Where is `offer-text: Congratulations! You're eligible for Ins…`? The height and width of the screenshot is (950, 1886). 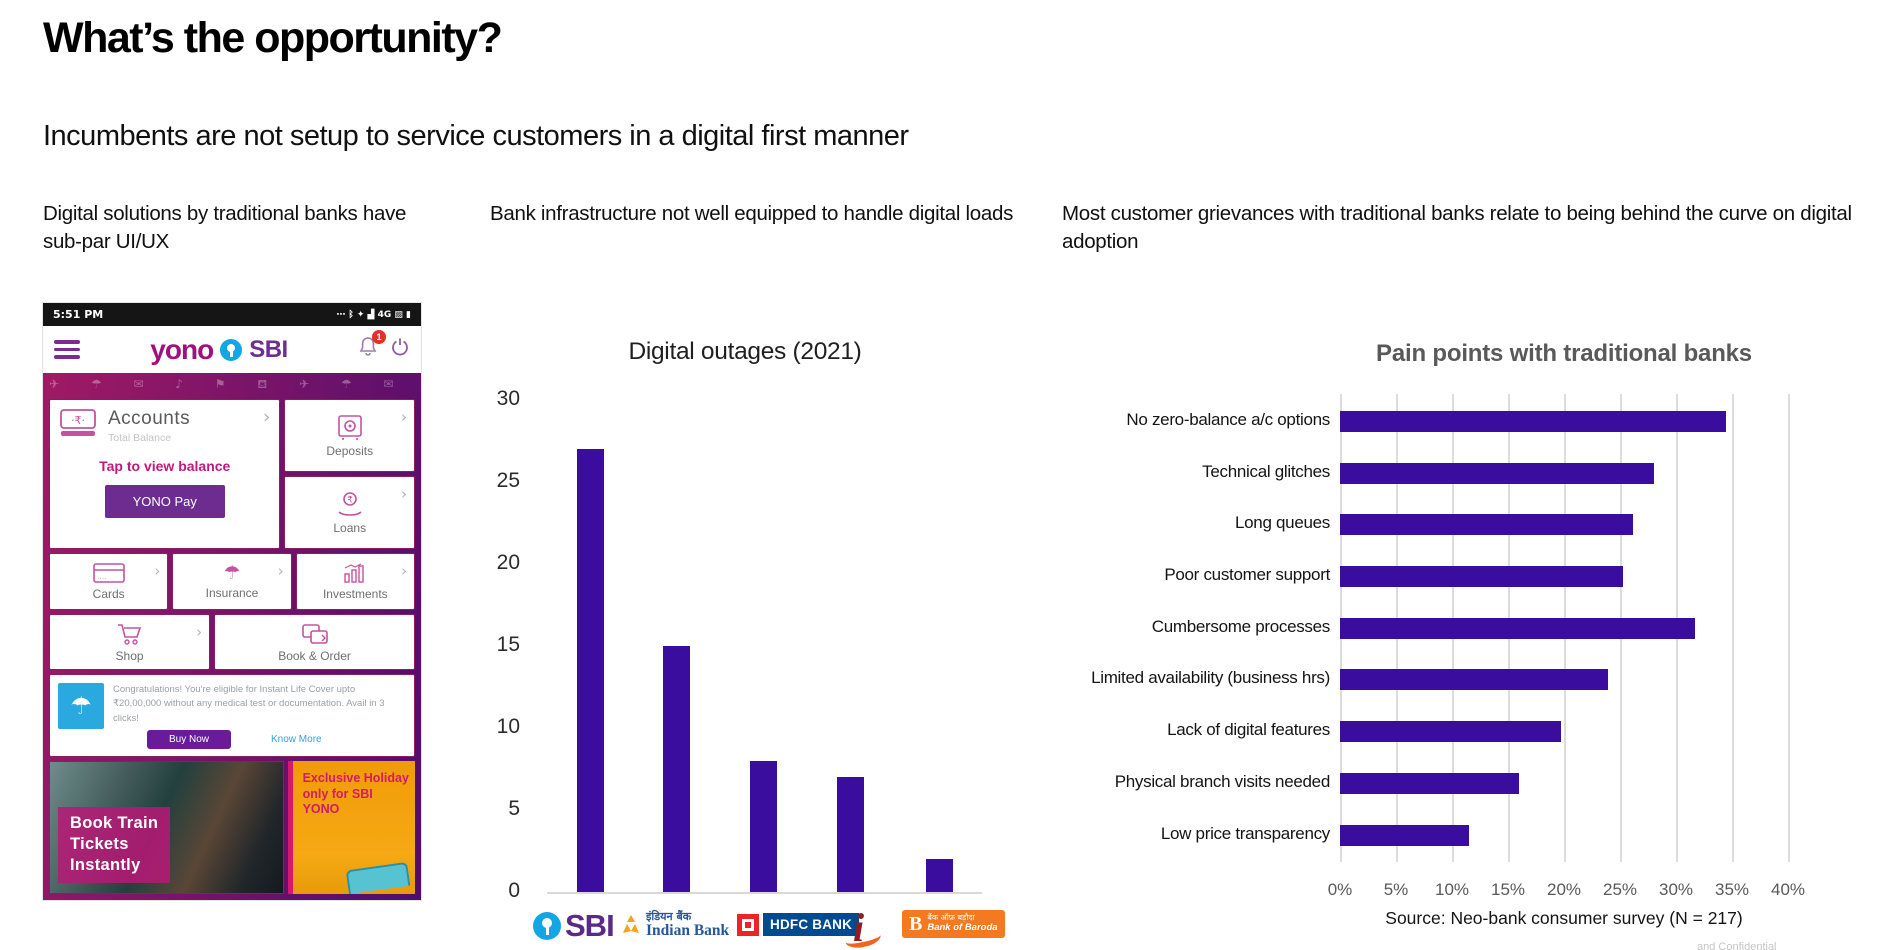
offer-text: Congratulations! You're eligible for Ins… is located at coordinates (249, 704).